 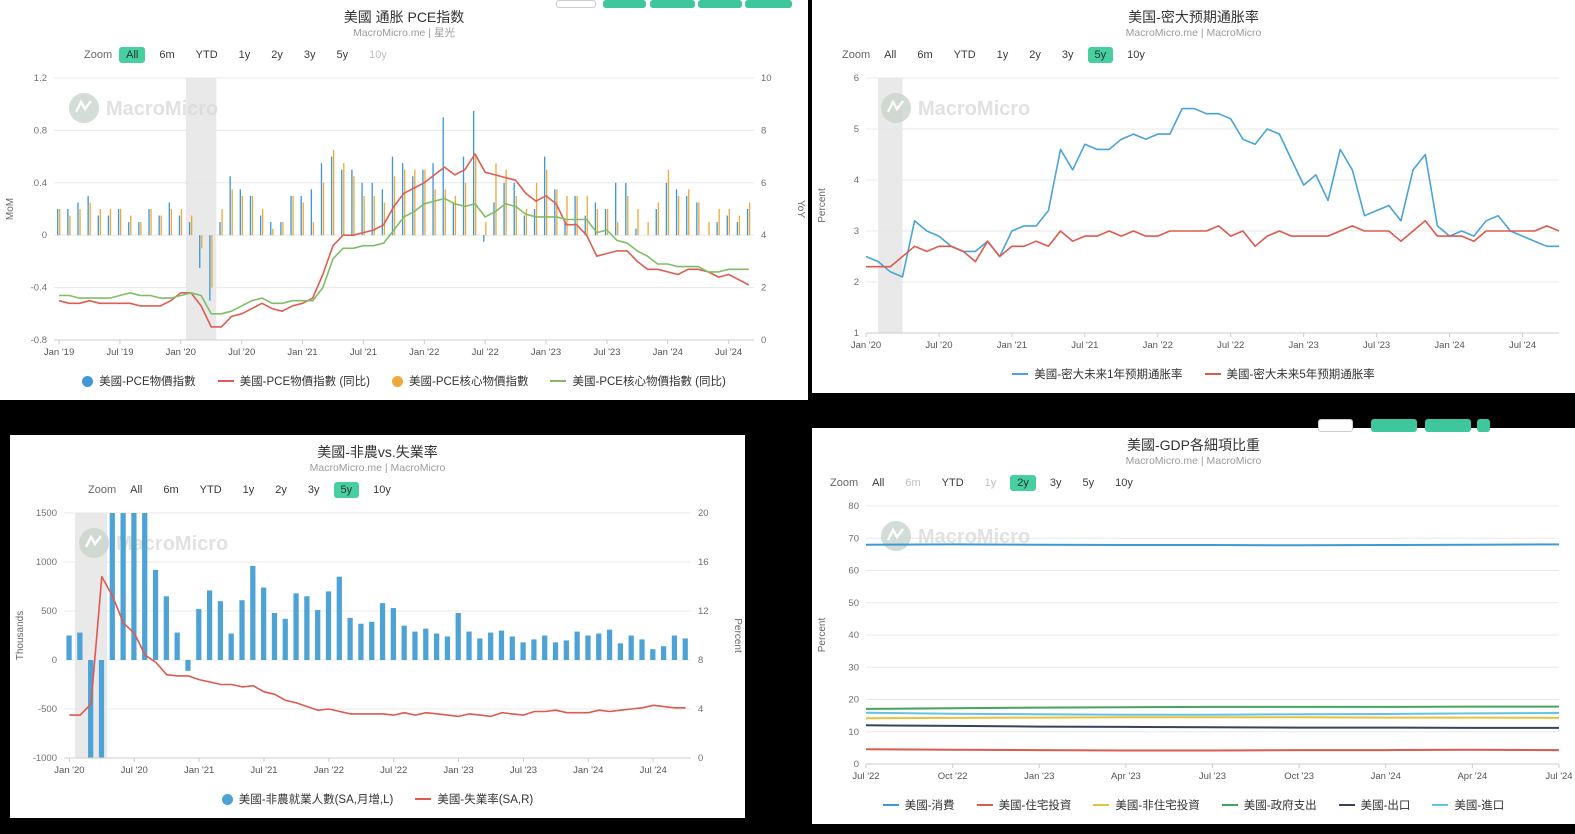 What do you see at coordinates (397, 381) in the screenshot?
I see `legend-circle-marker` at bounding box center [397, 381].